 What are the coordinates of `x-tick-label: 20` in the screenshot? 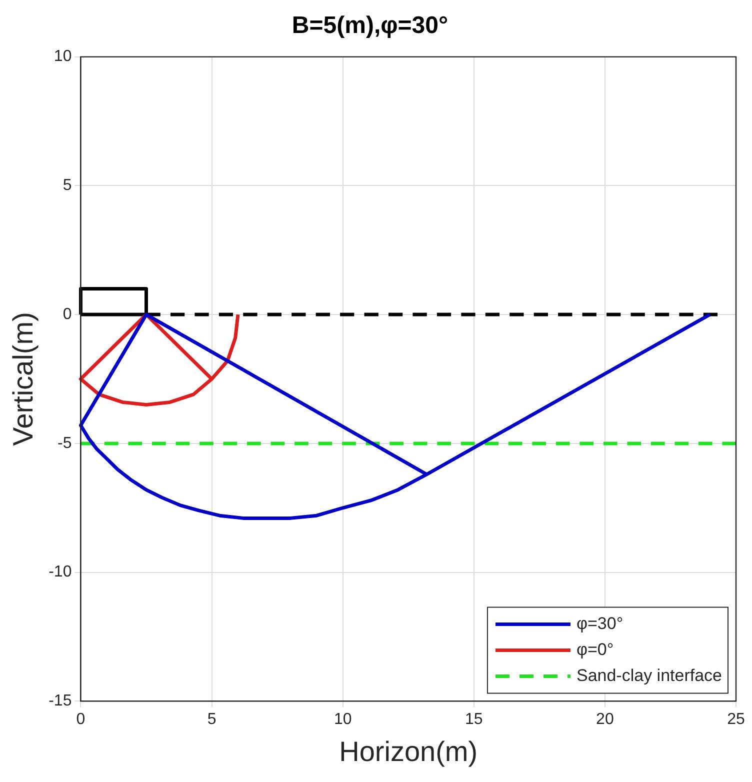 It's located at (605, 719).